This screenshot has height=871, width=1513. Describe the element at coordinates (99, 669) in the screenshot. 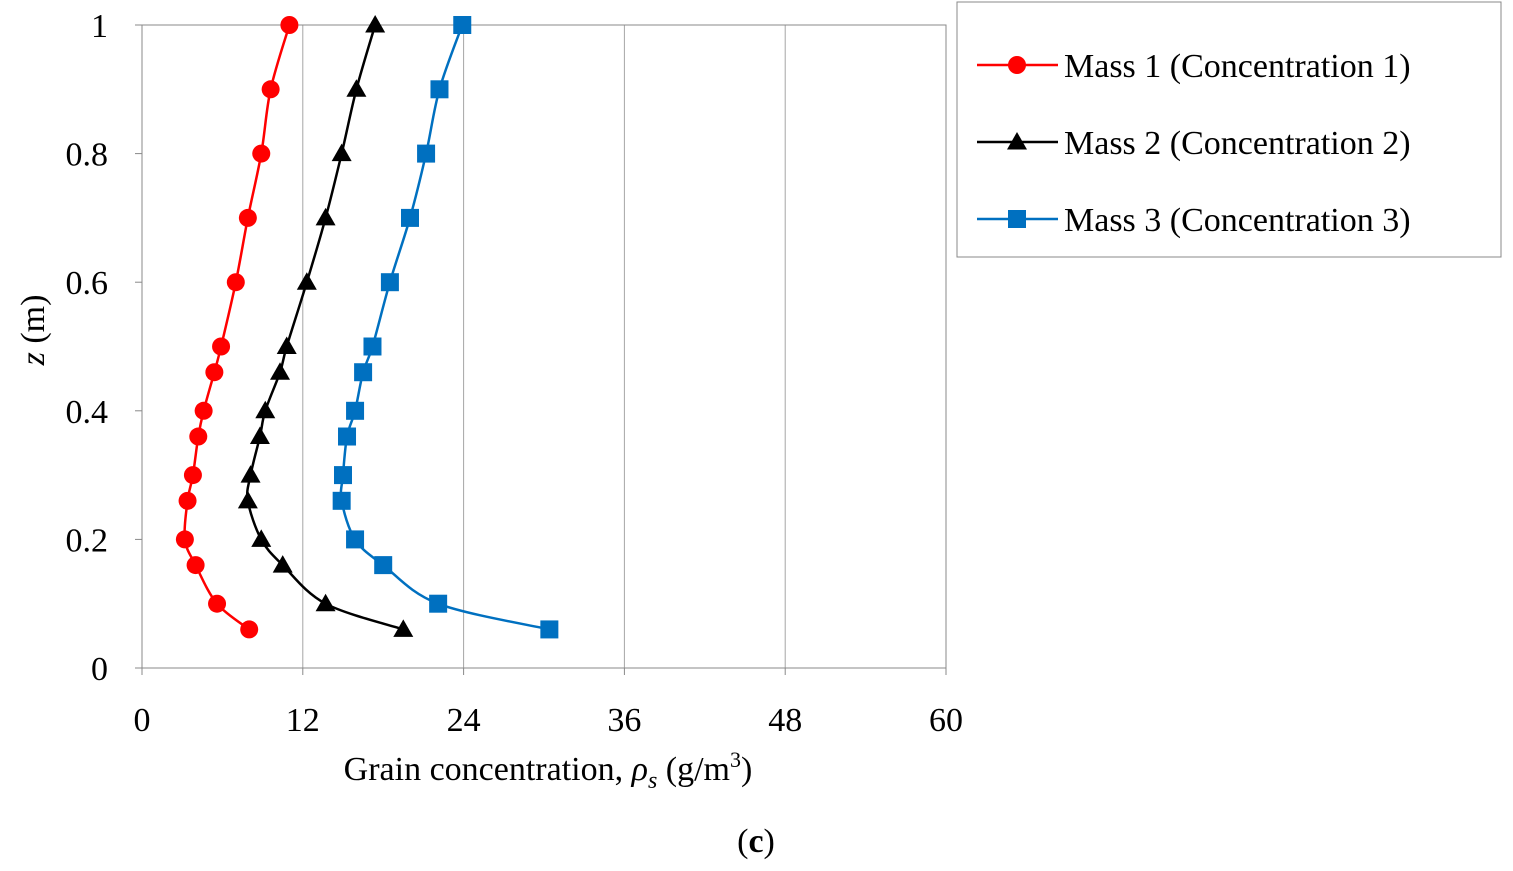

I see `y-tick-label: 0` at that location.